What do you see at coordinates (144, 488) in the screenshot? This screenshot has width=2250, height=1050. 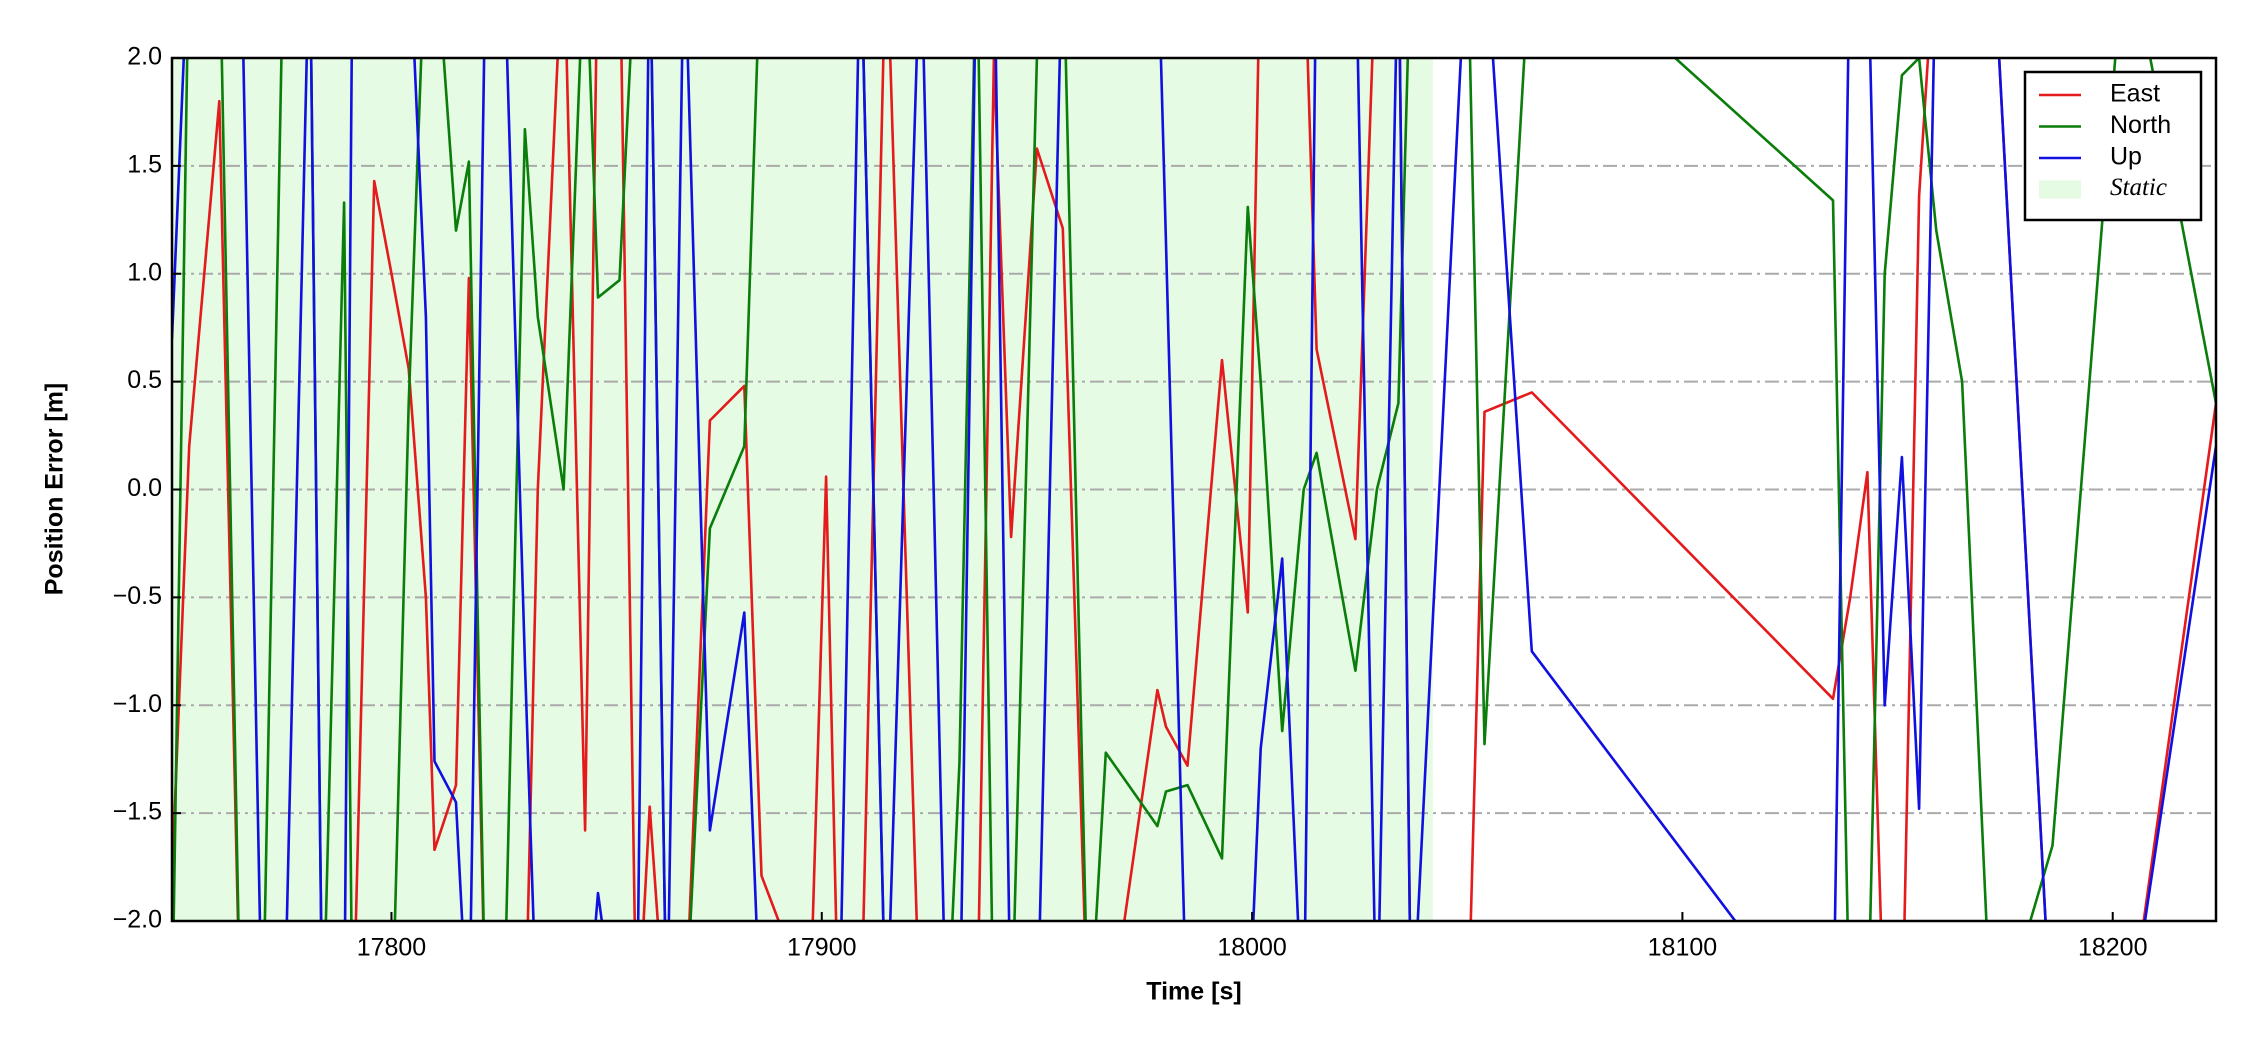 I see `y-tick-label: 0.0` at bounding box center [144, 488].